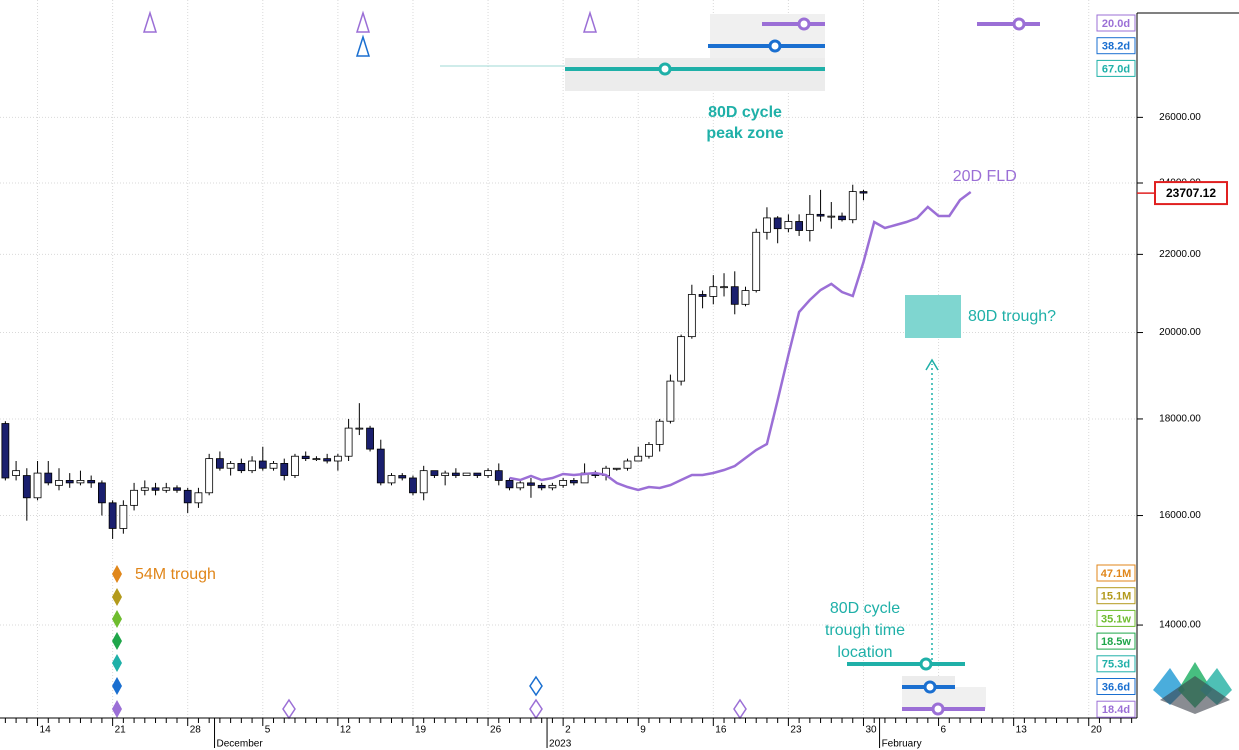 This screenshot has height=750, width=1239. What do you see at coordinates (429, 642) in the screenshot?
I see `trough-diamonds` at bounding box center [429, 642].